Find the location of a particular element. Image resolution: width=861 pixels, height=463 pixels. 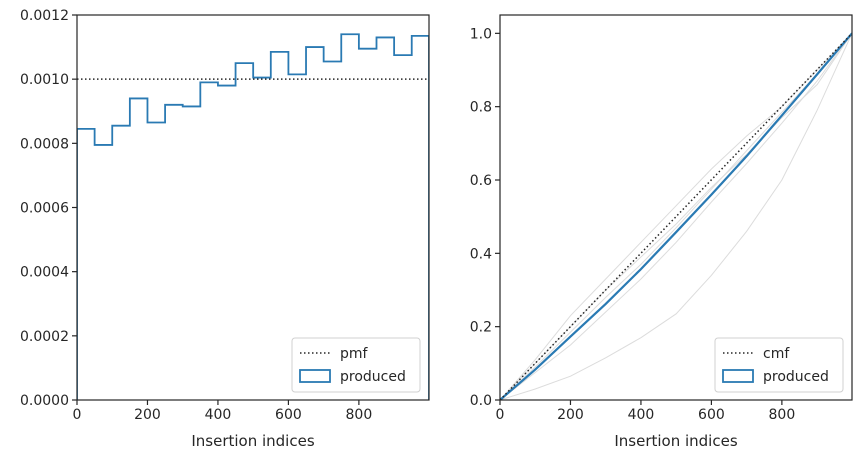

y-tick-label: 1.0 is located at coordinates (481, 34).